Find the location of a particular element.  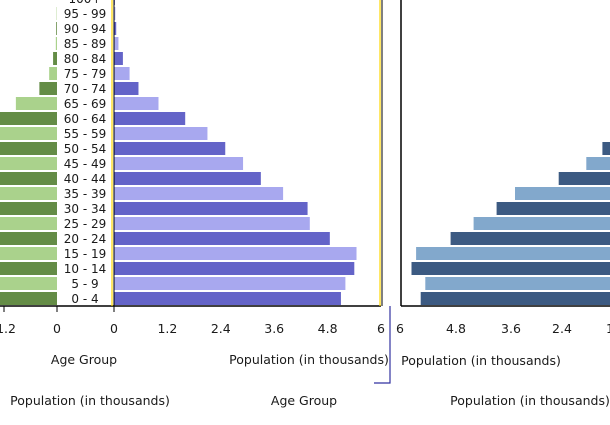

right-x-tick: 3.6 is located at coordinates (511, 328).